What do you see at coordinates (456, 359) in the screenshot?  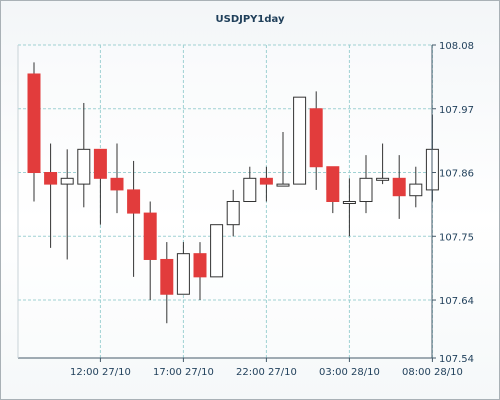 I see `y-tick-label: 107.54` at bounding box center [456, 359].